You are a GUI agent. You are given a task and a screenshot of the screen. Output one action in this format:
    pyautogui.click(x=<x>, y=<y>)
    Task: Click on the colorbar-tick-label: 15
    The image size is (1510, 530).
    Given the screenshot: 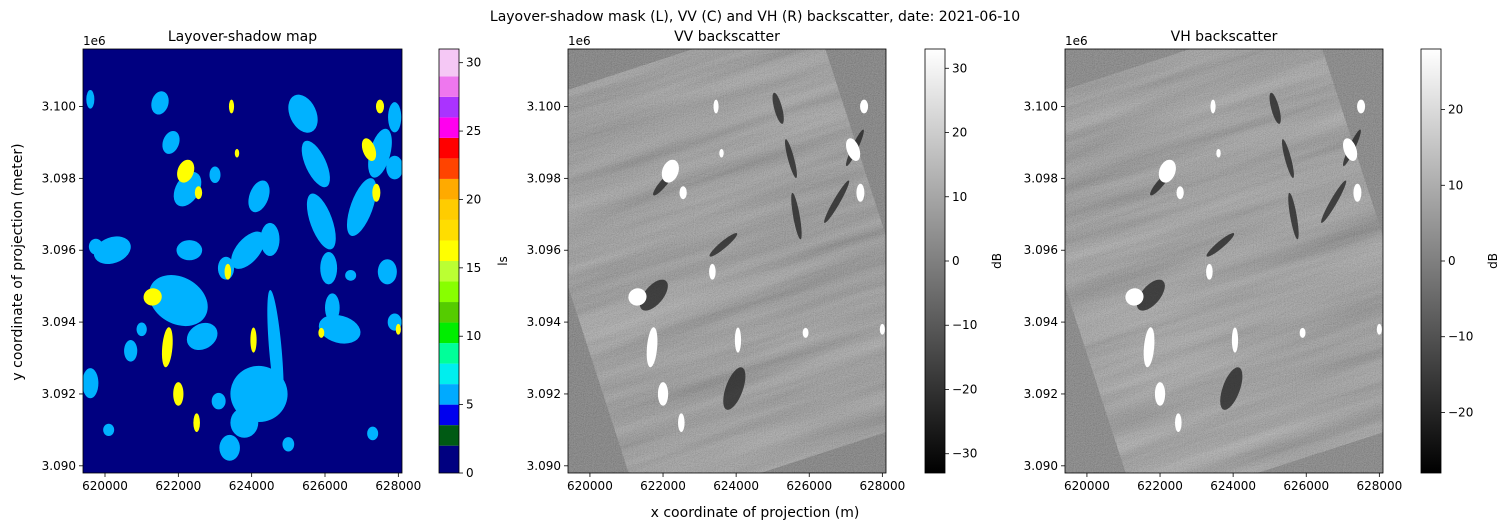 What is the action you would take?
    pyautogui.click(x=473, y=268)
    